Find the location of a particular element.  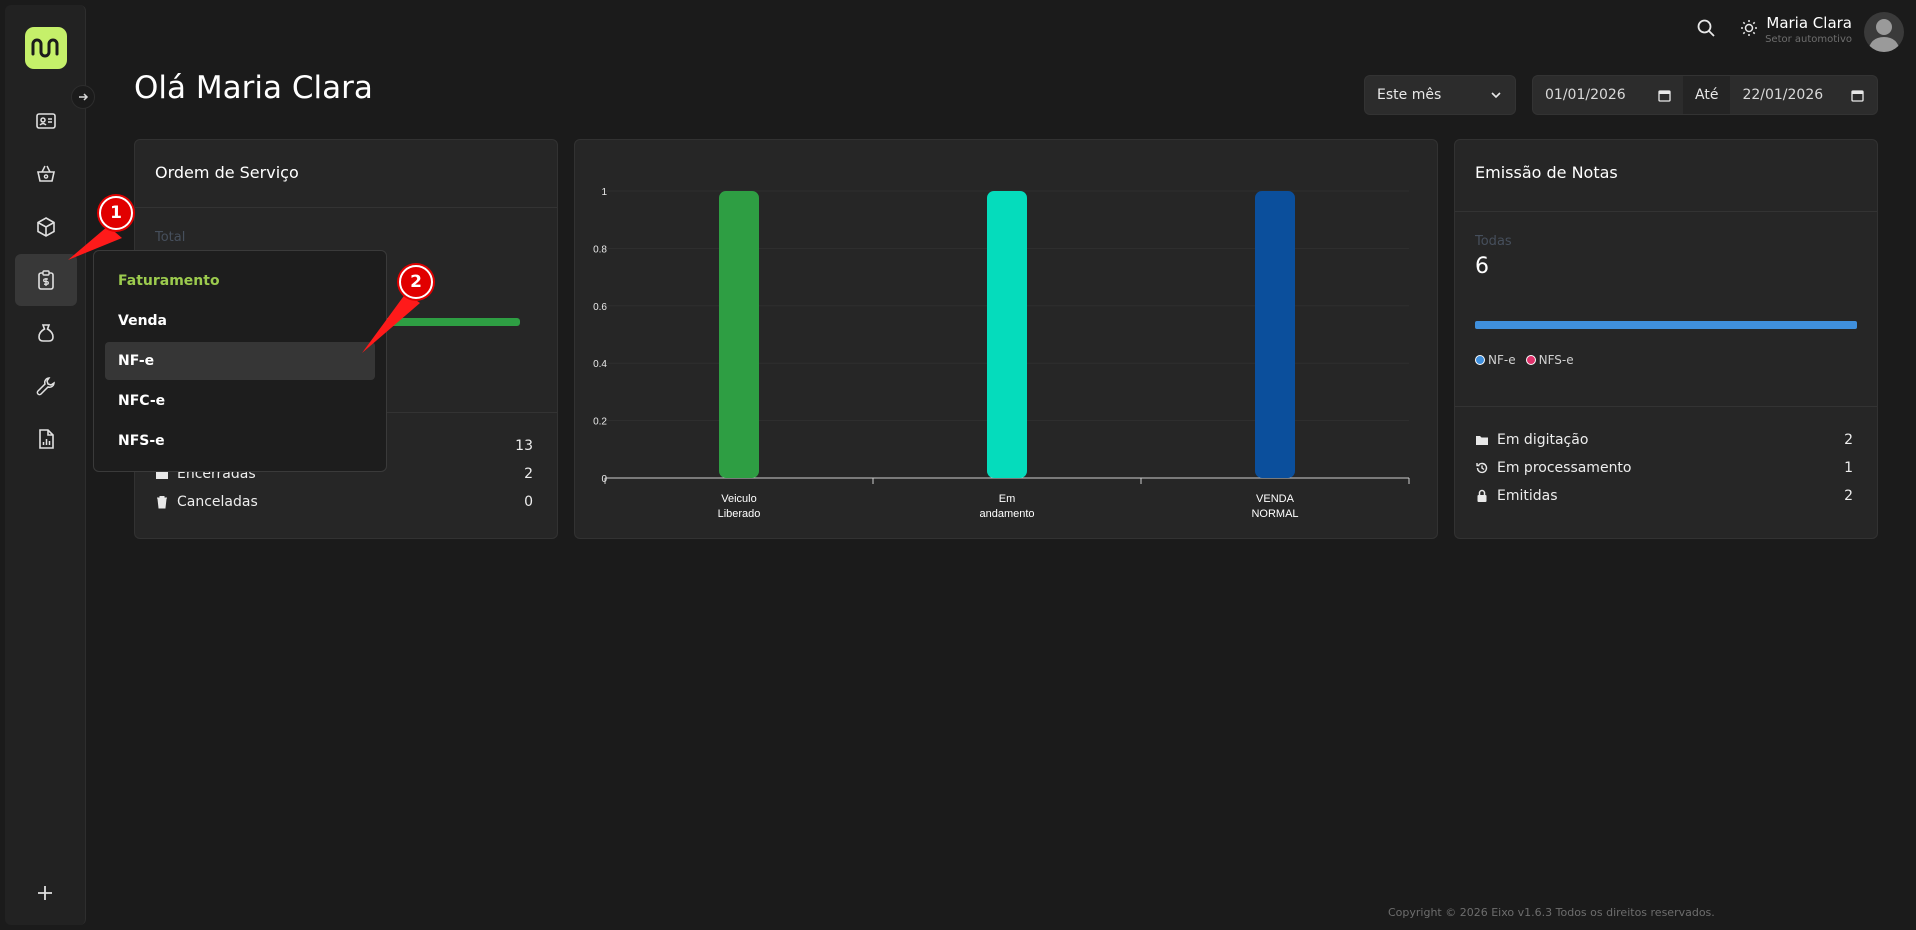

tools-icon is located at coordinates (45, 386).